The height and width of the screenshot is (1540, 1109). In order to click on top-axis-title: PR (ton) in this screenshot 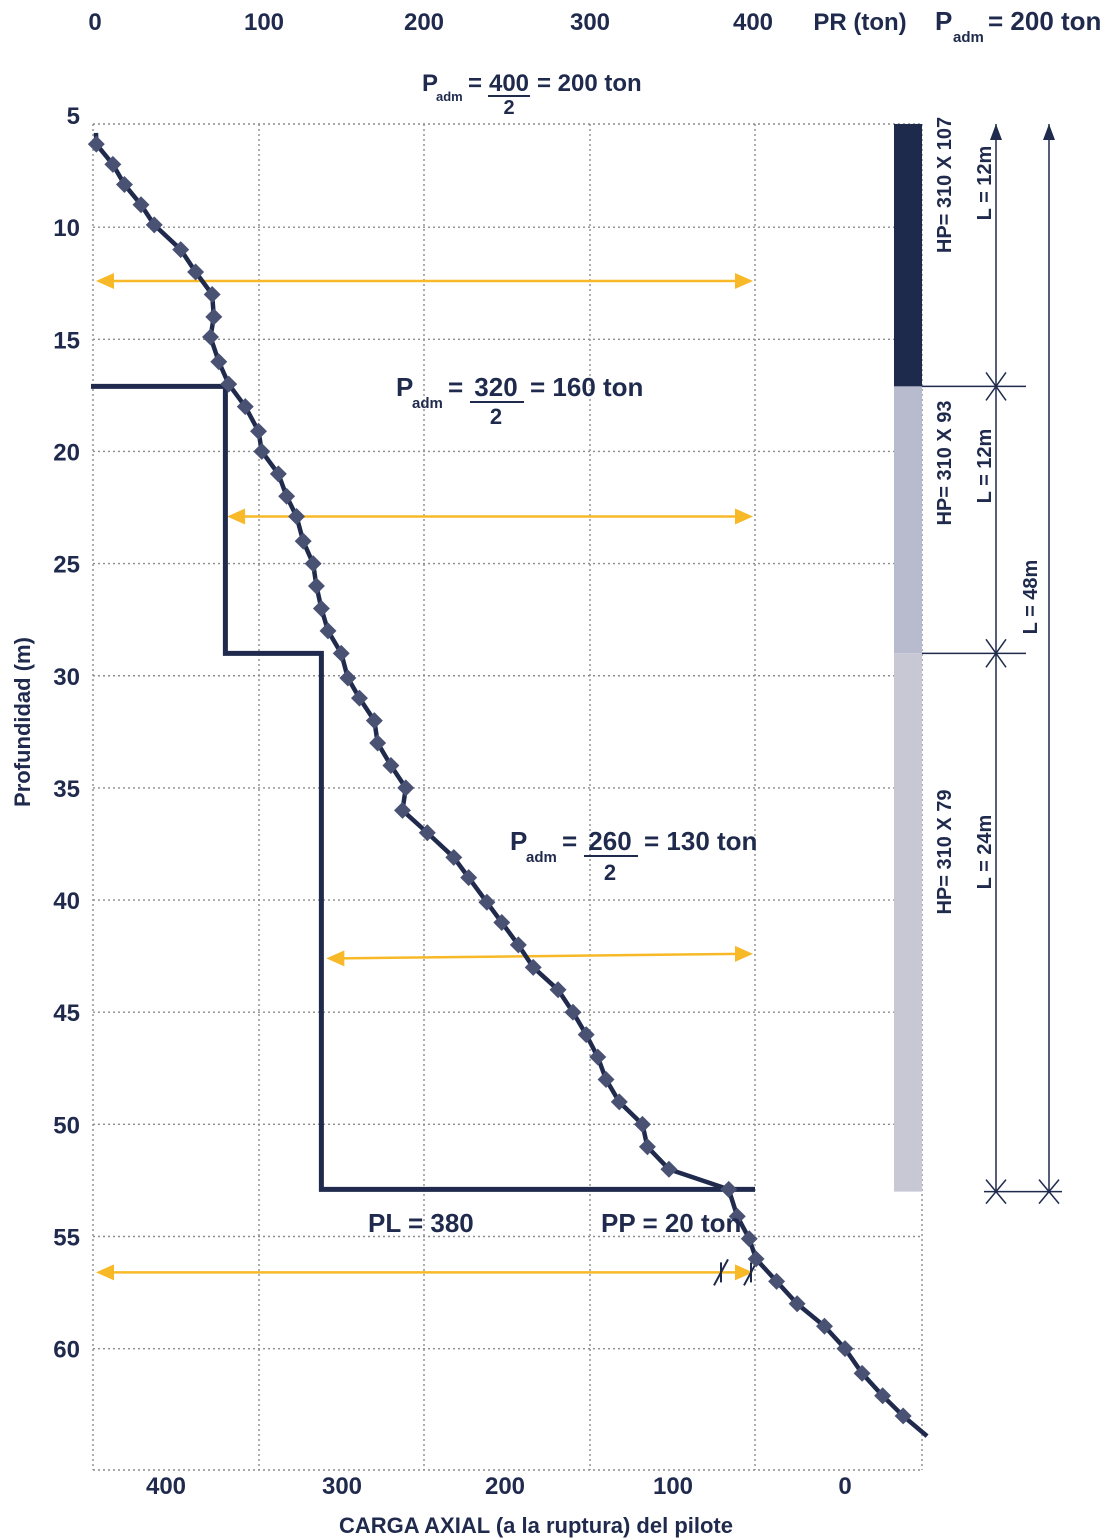, I will do `click(859, 22)`.